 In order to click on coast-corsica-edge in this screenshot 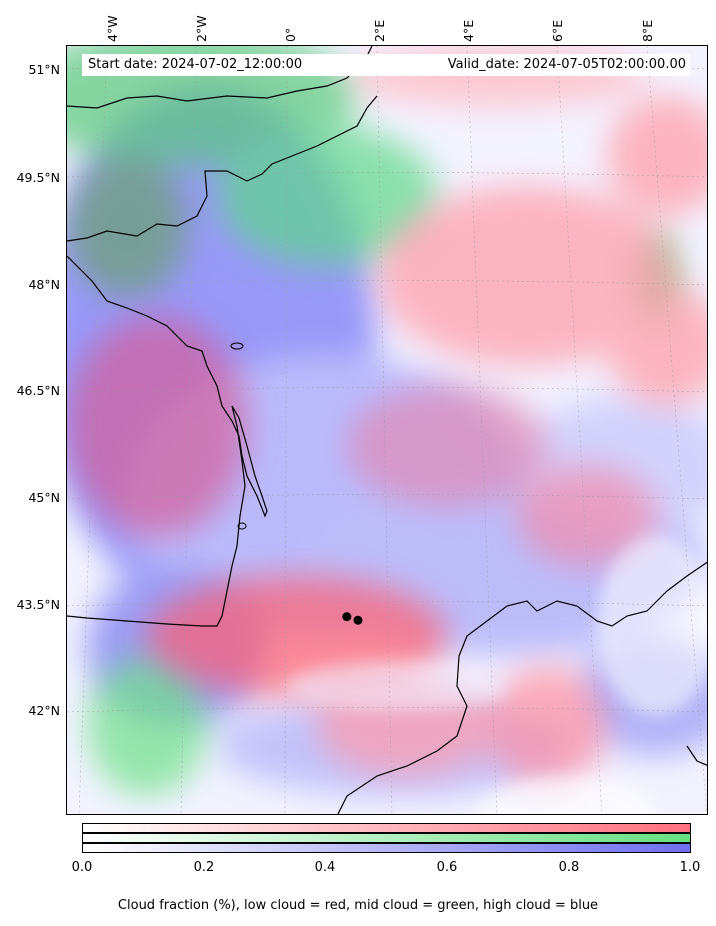, I will do `click(696, 755)`.